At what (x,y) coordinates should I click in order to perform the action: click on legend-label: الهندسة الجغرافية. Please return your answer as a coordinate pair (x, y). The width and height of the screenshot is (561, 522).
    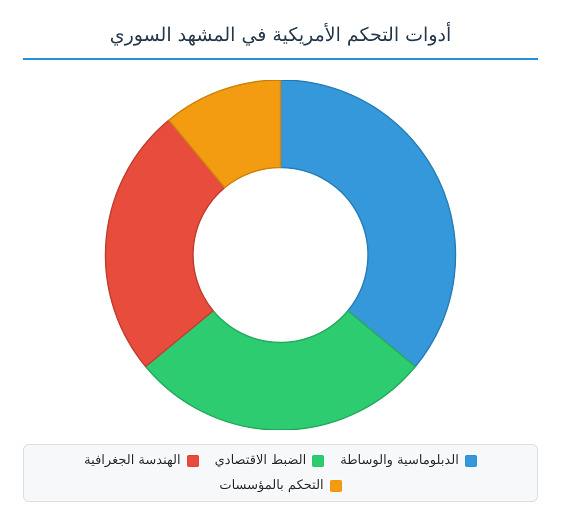
    Looking at the image, I should click on (132, 460).